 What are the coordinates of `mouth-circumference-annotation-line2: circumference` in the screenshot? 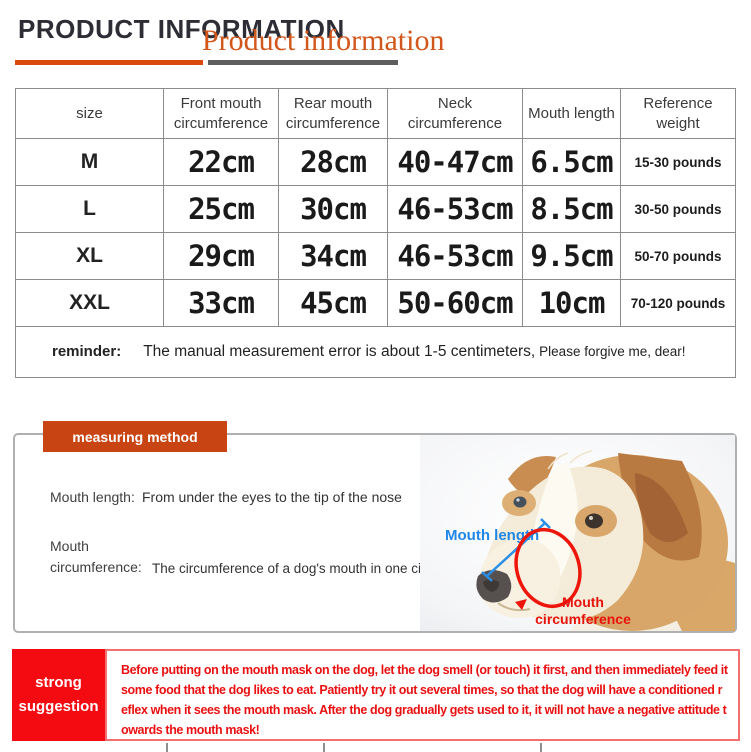 It's located at (583, 619).